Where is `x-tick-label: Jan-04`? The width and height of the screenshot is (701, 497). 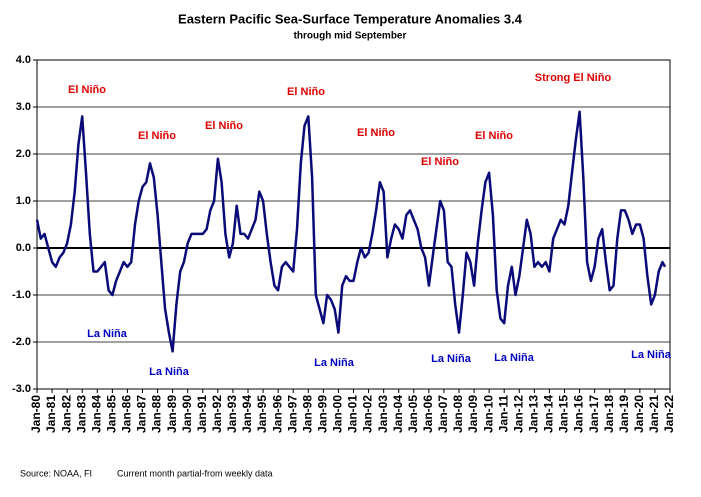
x-tick-label: Jan-04 is located at coordinates (398, 414).